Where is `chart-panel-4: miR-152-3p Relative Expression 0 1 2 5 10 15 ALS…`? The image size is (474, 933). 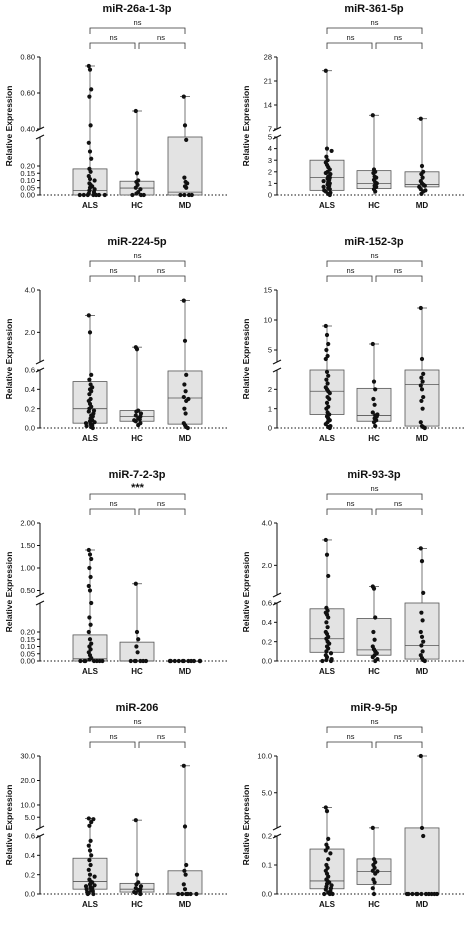 chart-panel-4: miR-152-3p Relative Expression 0 1 2 5 10 15 ALS… is located at coordinates (355, 349).